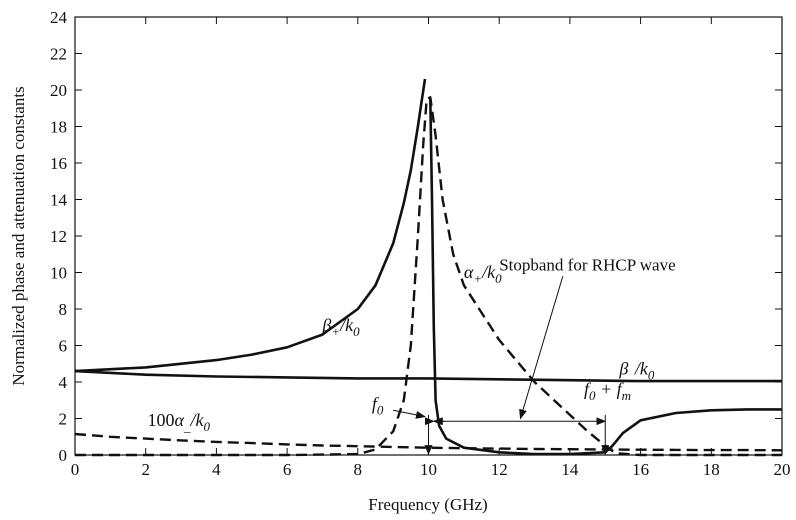 This screenshot has height=520, width=796. What do you see at coordinates (58, 54) in the screenshot?
I see `y-tick-label: 22` at bounding box center [58, 54].